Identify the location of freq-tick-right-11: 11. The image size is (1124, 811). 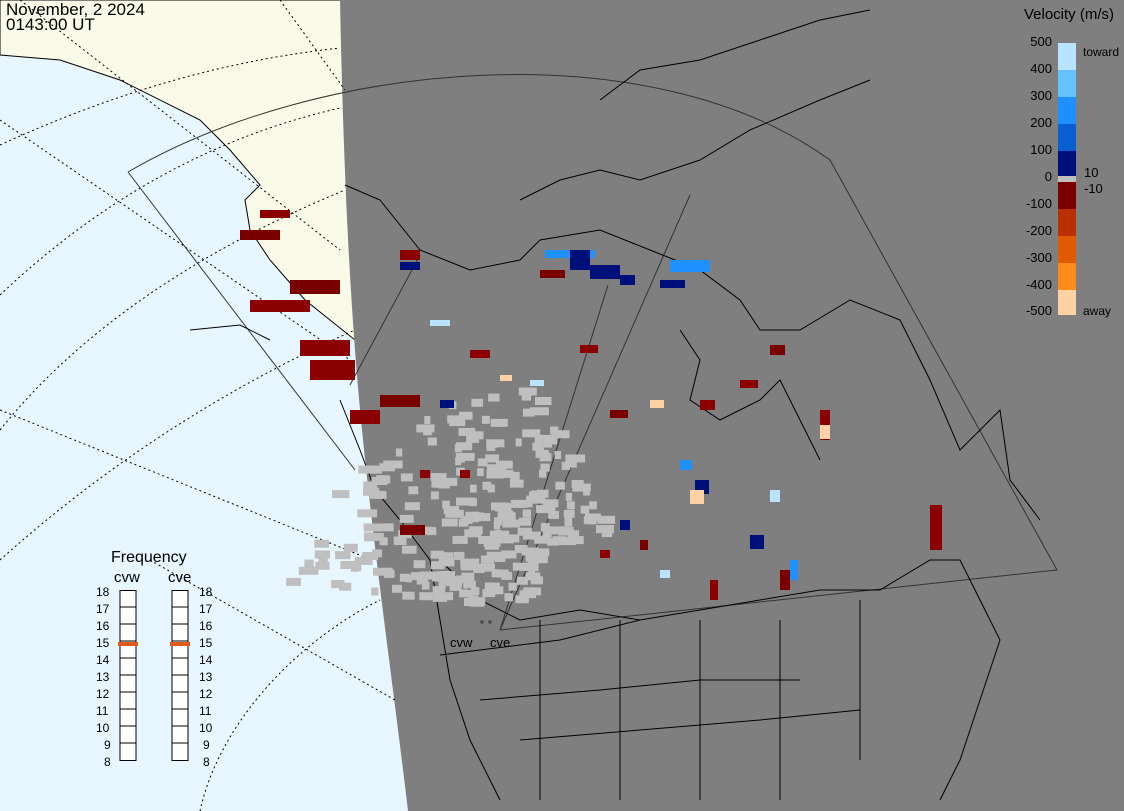
(205, 711).